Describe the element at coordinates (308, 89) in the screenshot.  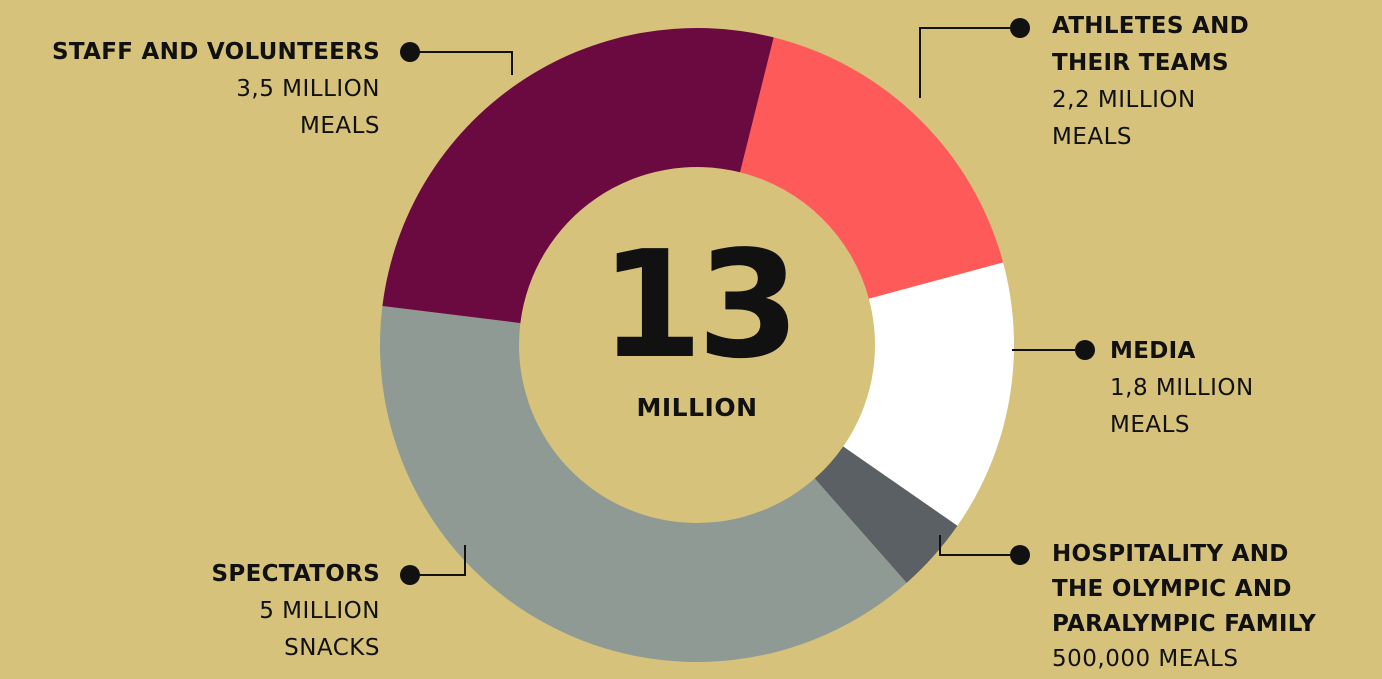
I see `label-value: 3,5 MILLION` at that location.